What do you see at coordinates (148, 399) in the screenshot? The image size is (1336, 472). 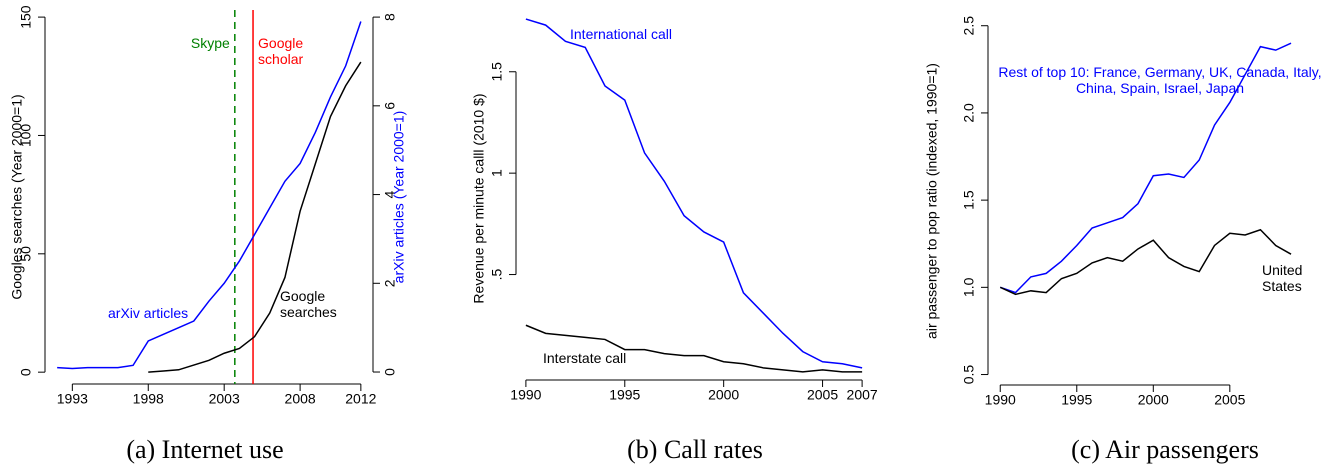 I see `x-tick-label: 1998` at bounding box center [148, 399].